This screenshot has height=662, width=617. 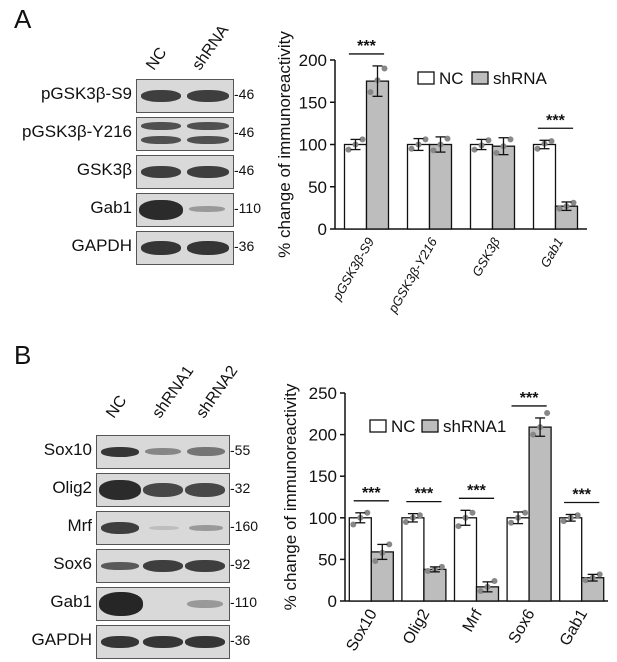 What do you see at coordinates (67, 449) in the screenshot?
I see `blot-label-sox10: Sox10` at bounding box center [67, 449].